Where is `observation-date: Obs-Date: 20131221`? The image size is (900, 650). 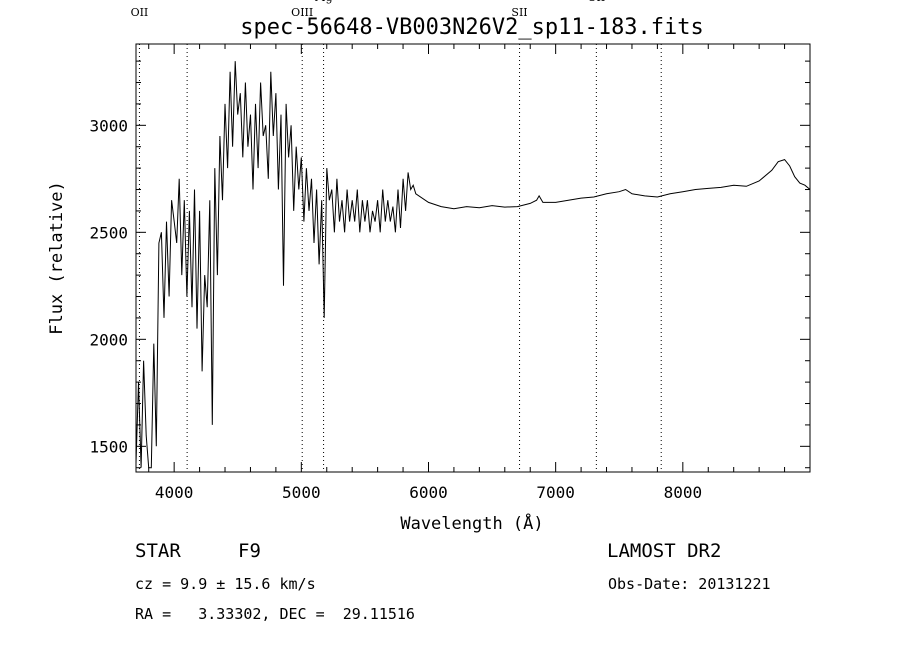 observation-date: Obs-Date: 20131221 is located at coordinates (689, 584).